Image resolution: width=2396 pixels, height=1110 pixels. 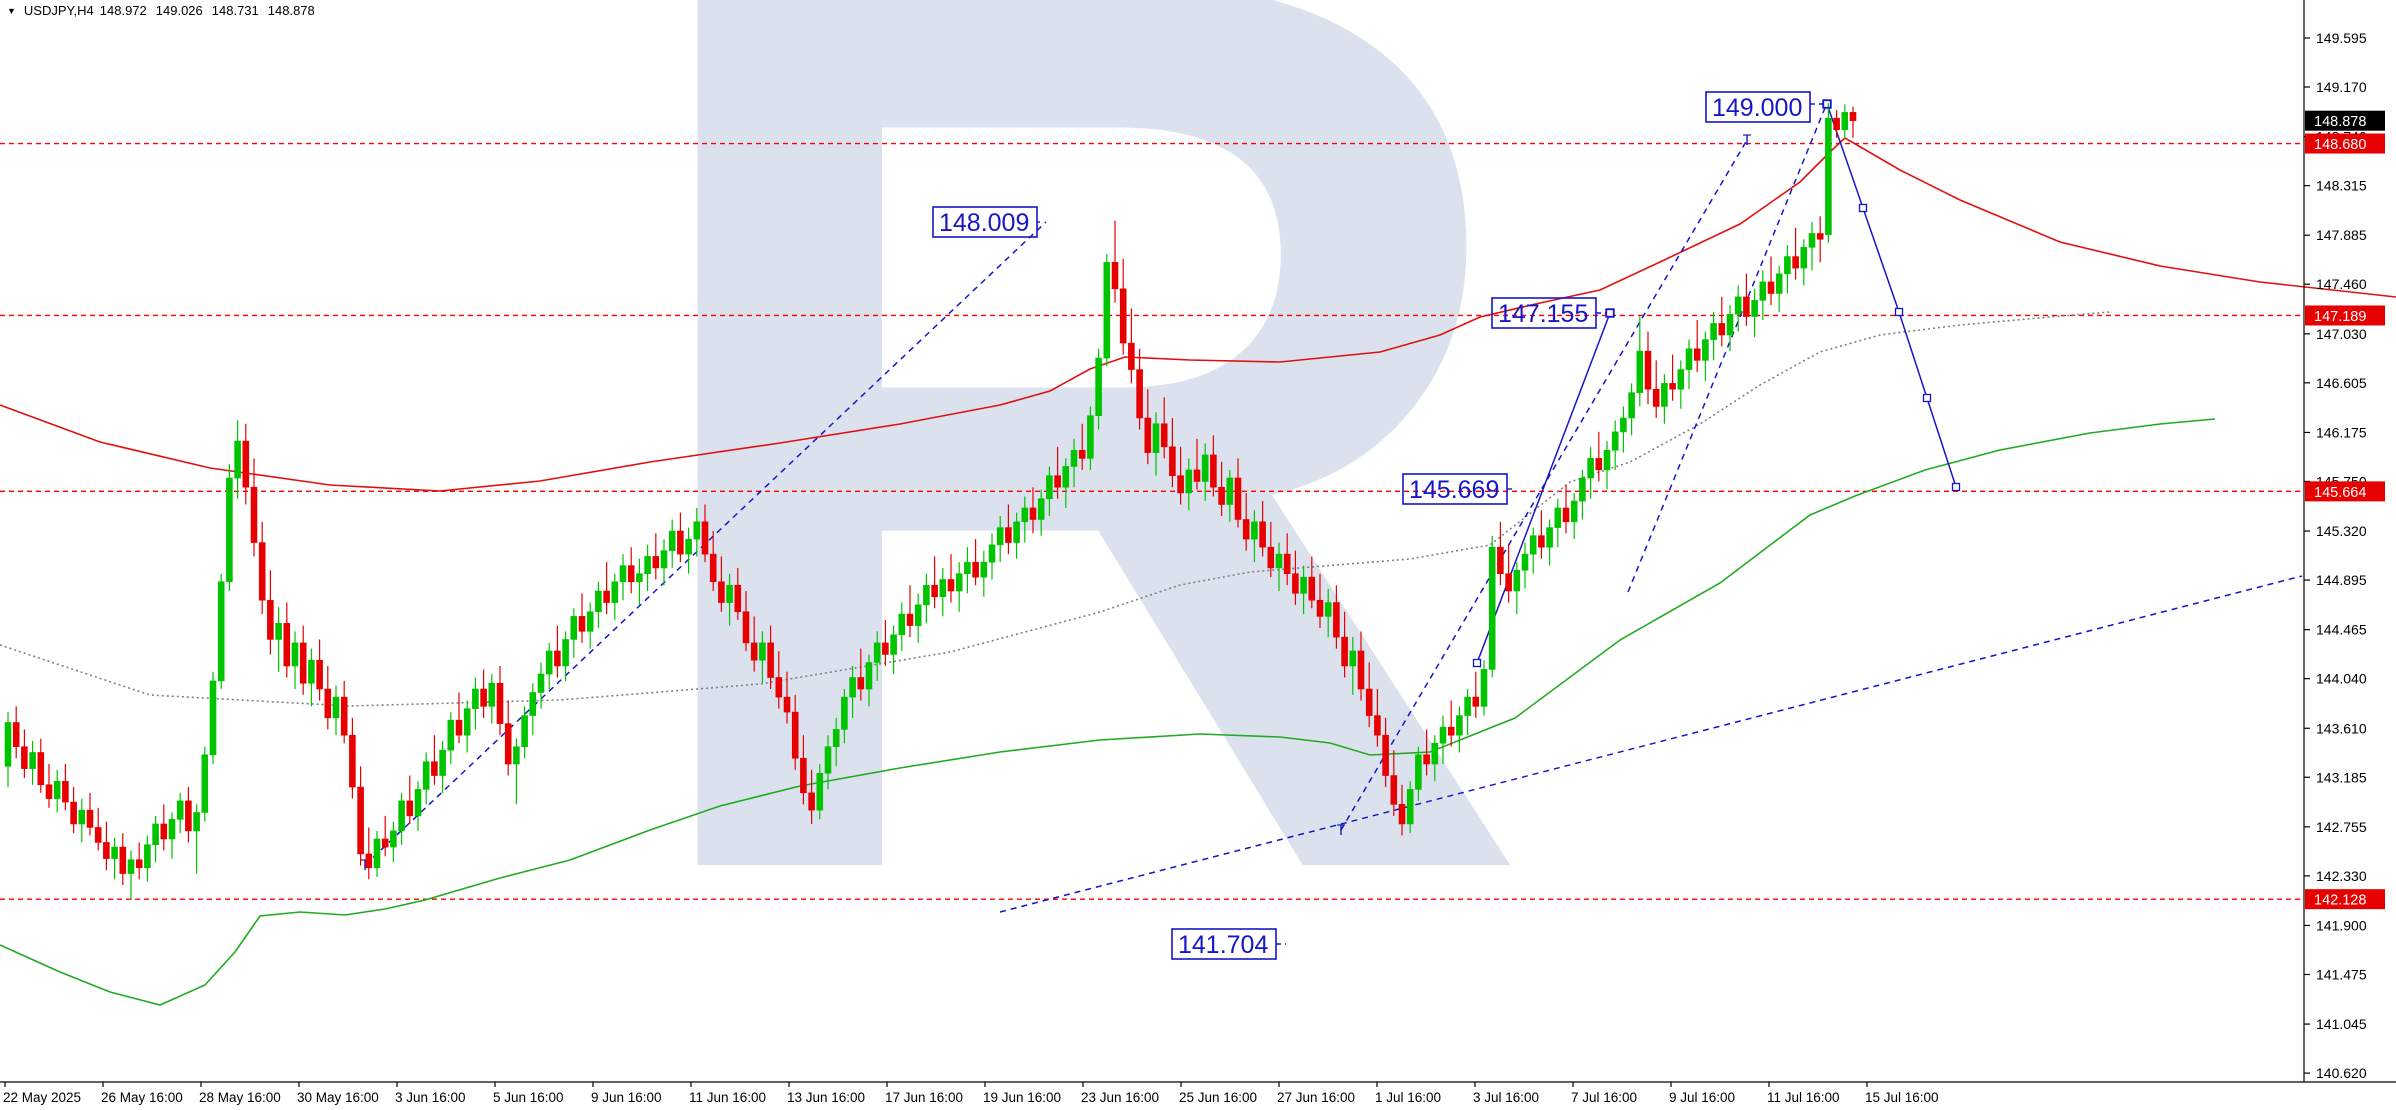 What do you see at coordinates (1223, 945) in the screenshot?
I see `svg-text: 141.704` at bounding box center [1223, 945].